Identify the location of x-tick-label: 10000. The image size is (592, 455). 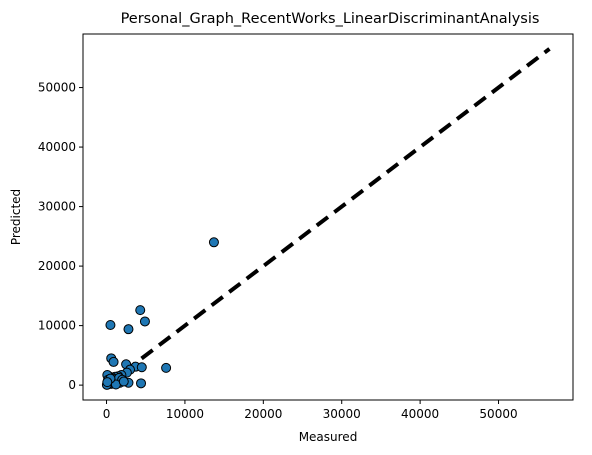
(185, 414).